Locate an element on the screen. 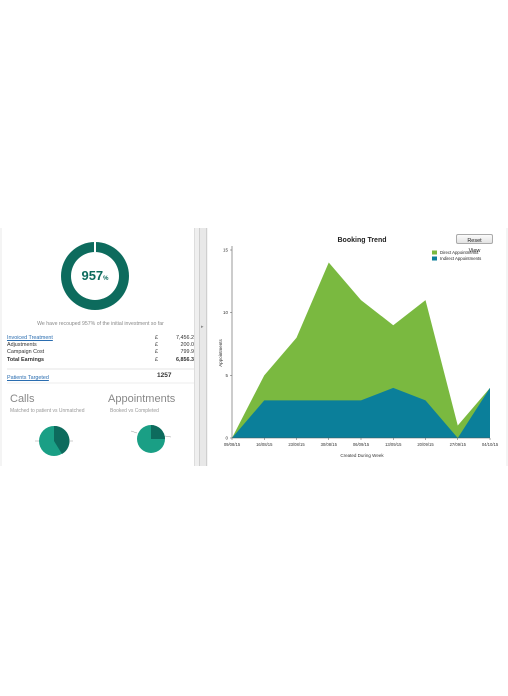 This screenshot has height=696, width=508. appointments-title: Appointments is located at coordinates (142, 399).